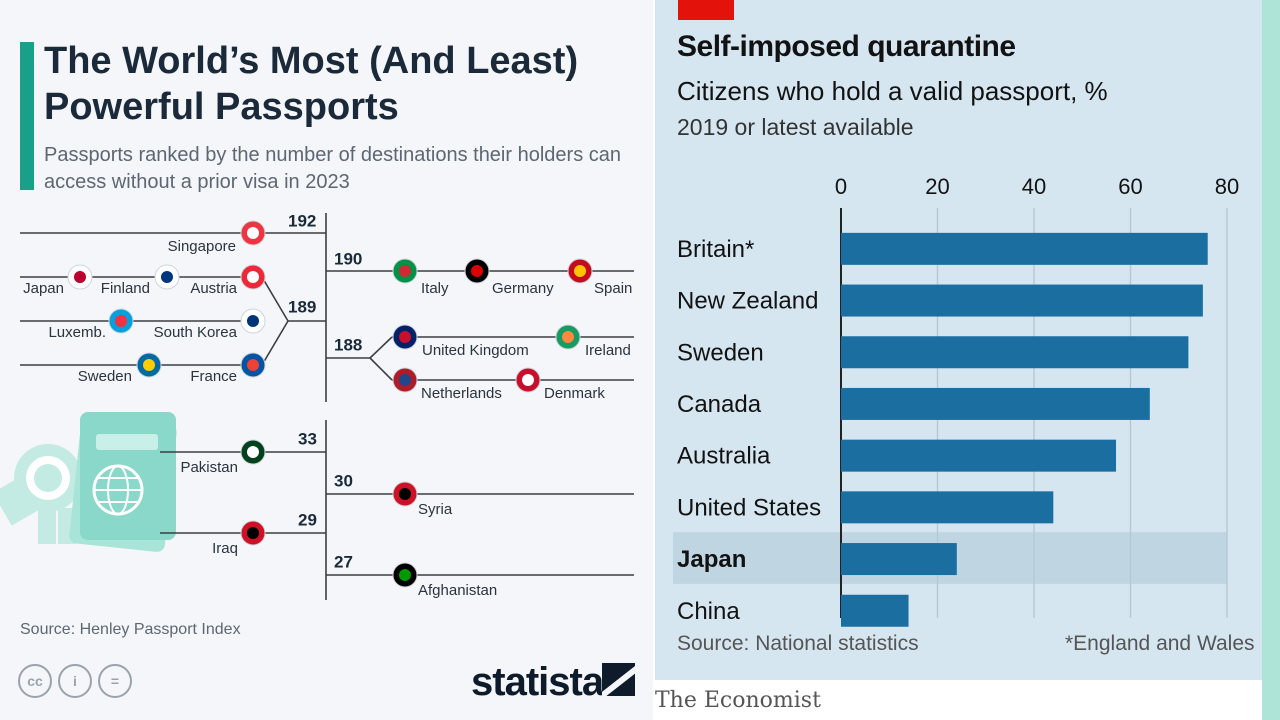  What do you see at coordinates (979, 455) in the screenshot?
I see `bar-australia` at bounding box center [979, 455].